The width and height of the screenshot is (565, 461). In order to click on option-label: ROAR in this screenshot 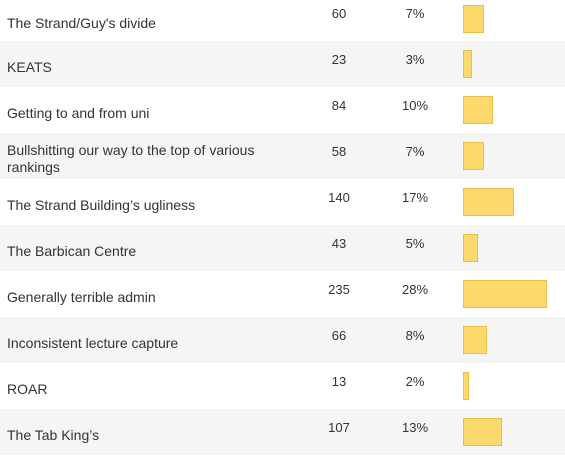, I will do `click(27, 388)`.